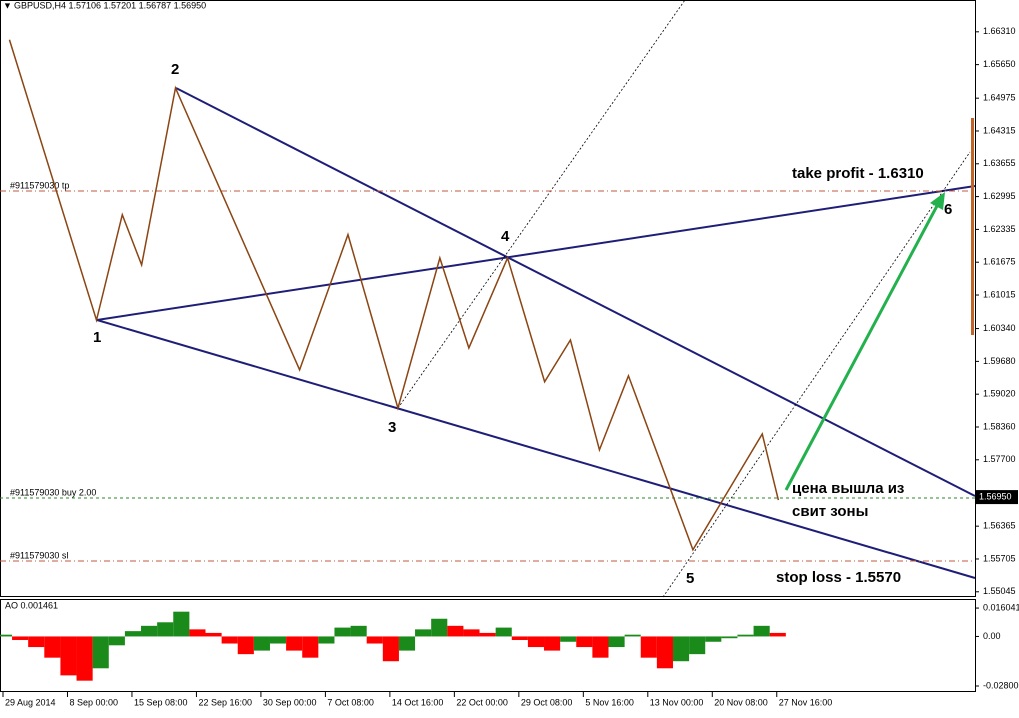  What do you see at coordinates (609, 702) in the screenshot?
I see `x-tick-label: 5 Nov 16:00` at bounding box center [609, 702].